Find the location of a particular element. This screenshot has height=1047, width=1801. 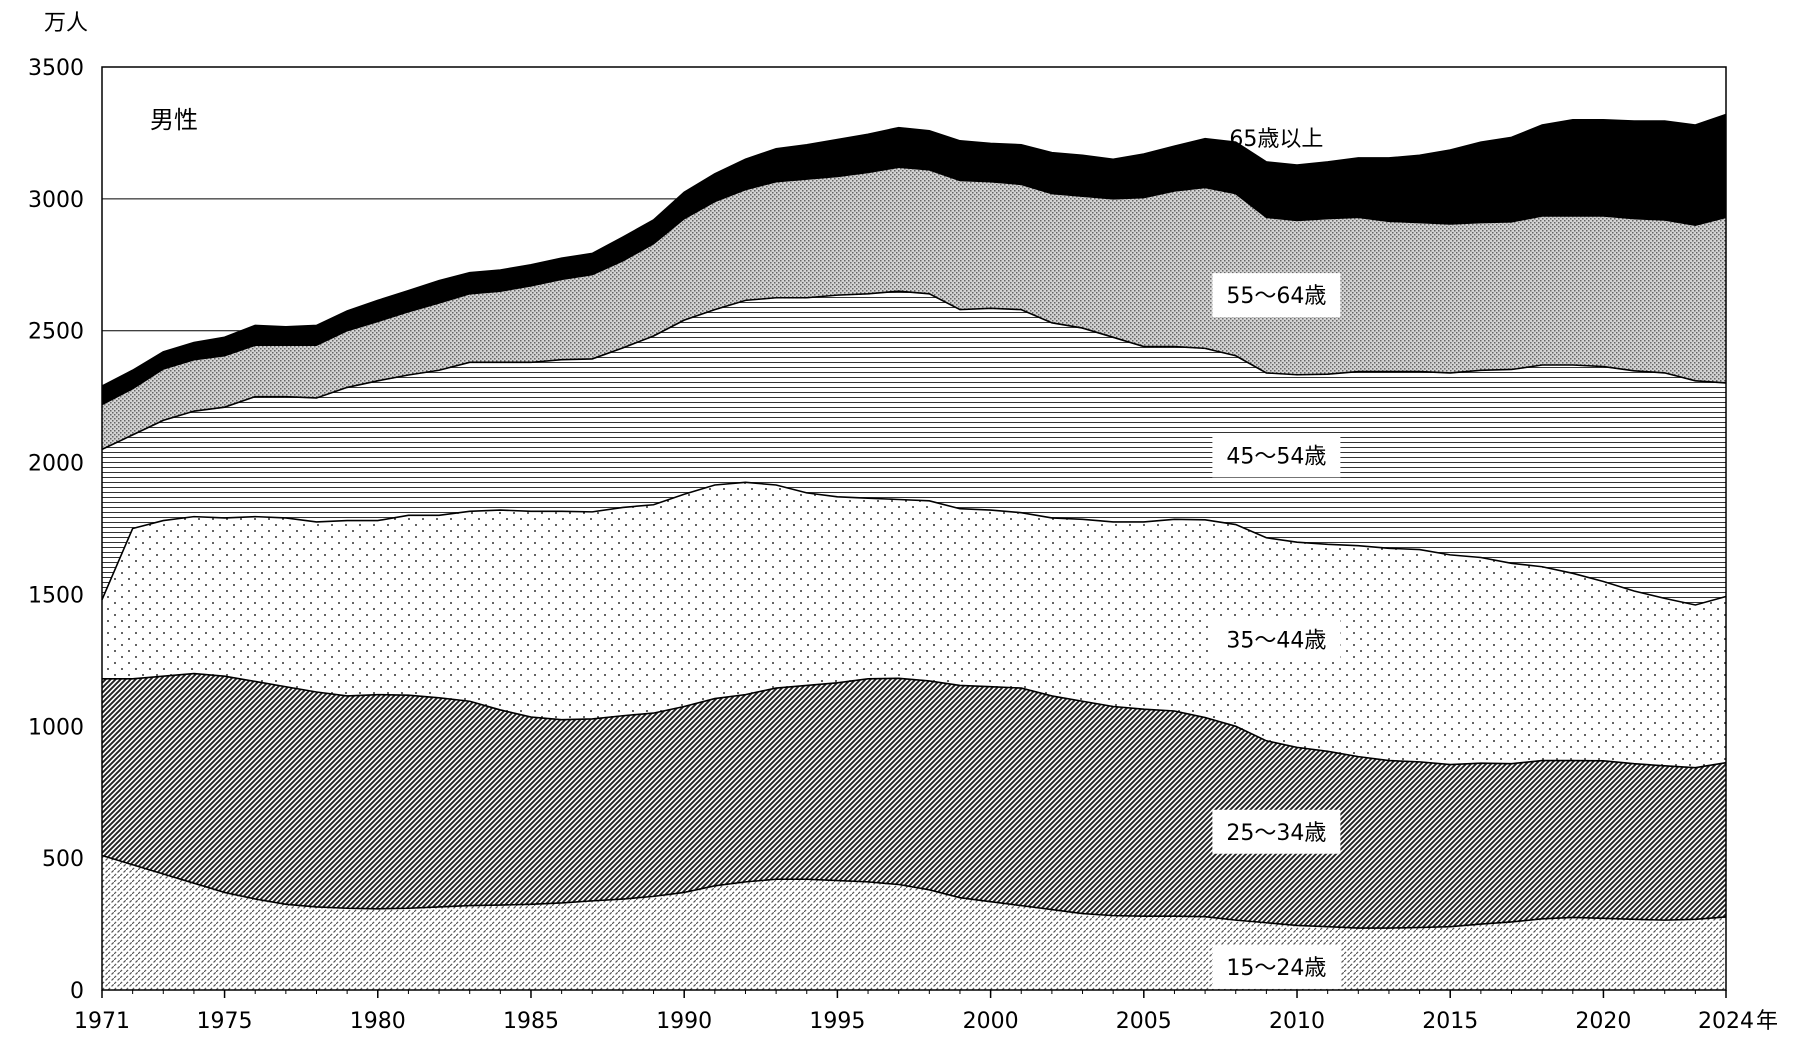

y-axis-unit-label: 万人 is located at coordinates (66, 23).